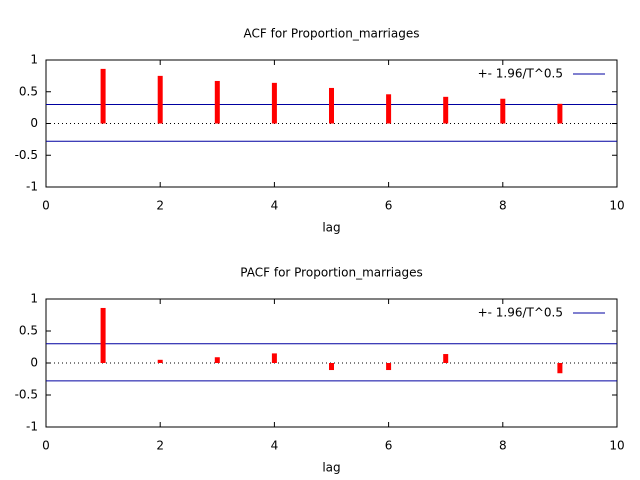 This screenshot has width=640, height=480. I want to click on chart-title: PACF for Proportion_marriages, so click(331, 273).